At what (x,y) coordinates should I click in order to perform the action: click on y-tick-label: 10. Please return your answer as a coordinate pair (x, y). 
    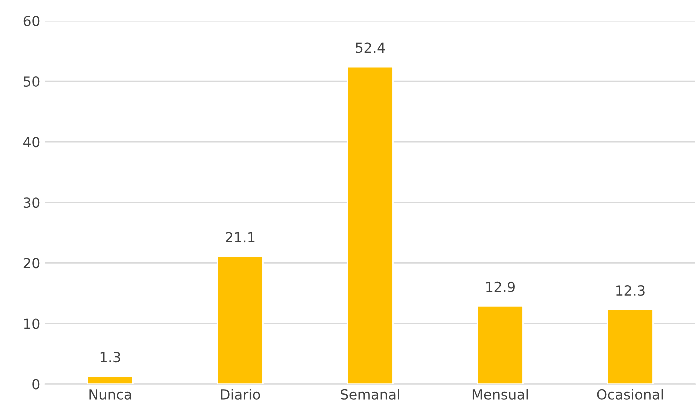
    Looking at the image, I should click on (32, 324).